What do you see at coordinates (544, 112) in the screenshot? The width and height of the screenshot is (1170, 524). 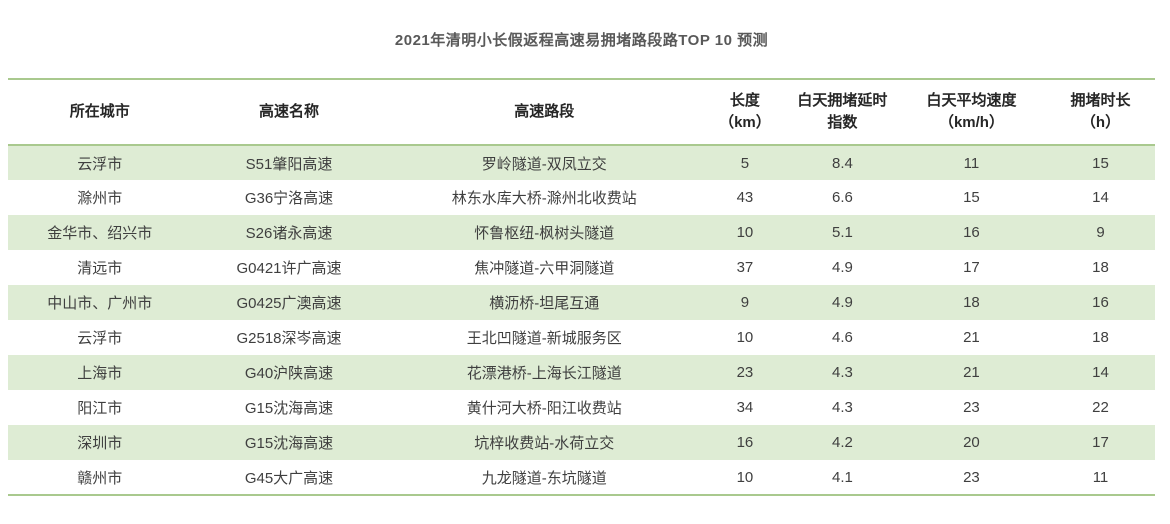 I see `column-header-section: 高速路段` at bounding box center [544, 112].